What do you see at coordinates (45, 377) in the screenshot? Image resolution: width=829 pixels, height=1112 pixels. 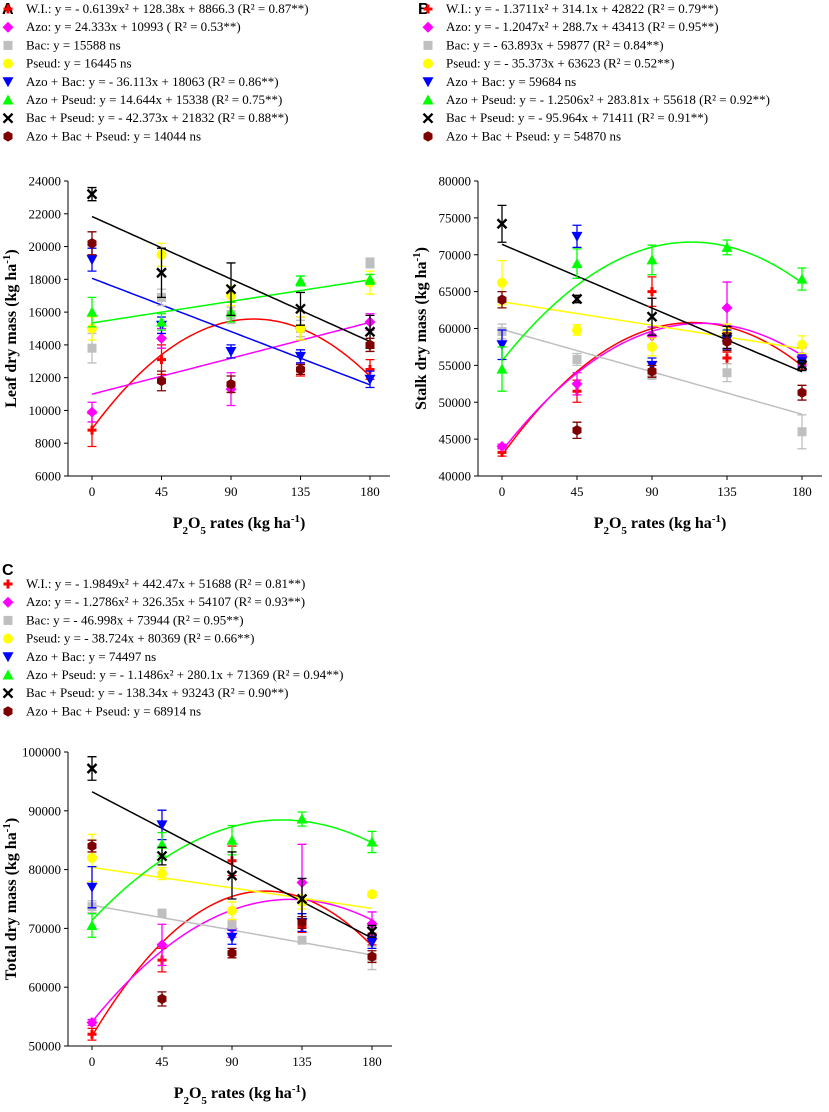 I see `y-tick-label: 12000` at bounding box center [45, 377].